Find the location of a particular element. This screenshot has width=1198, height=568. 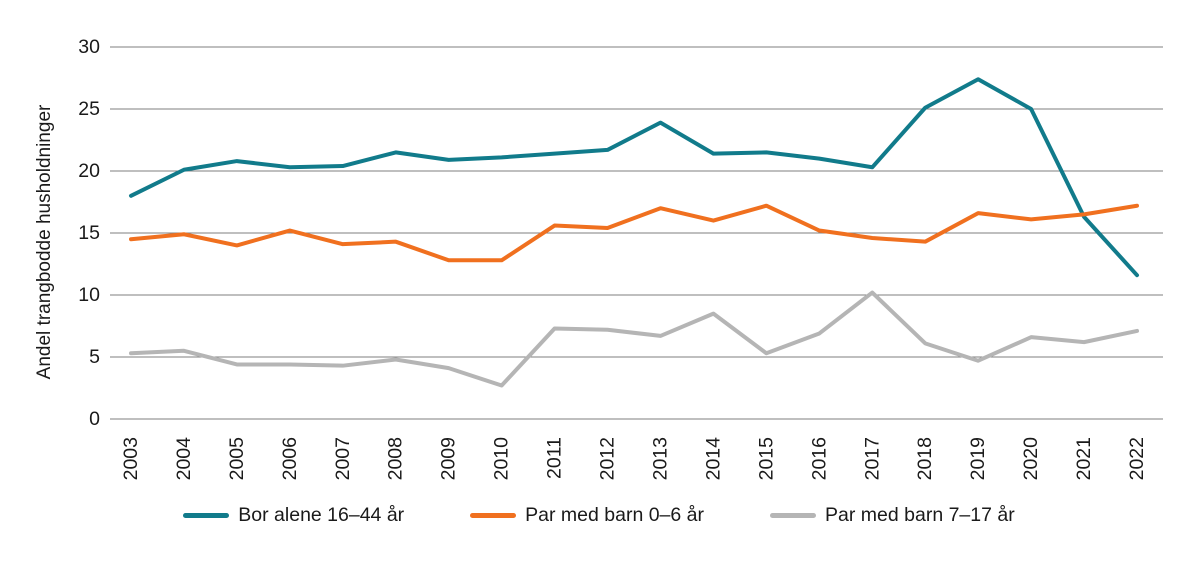

x-tick-label: 2013 is located at coordinates (660, 458).